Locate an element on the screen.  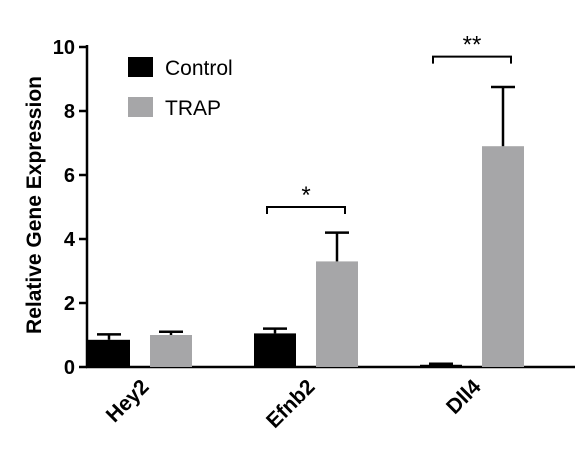
legend: Control TRAP is located at coordinates (180, 88).